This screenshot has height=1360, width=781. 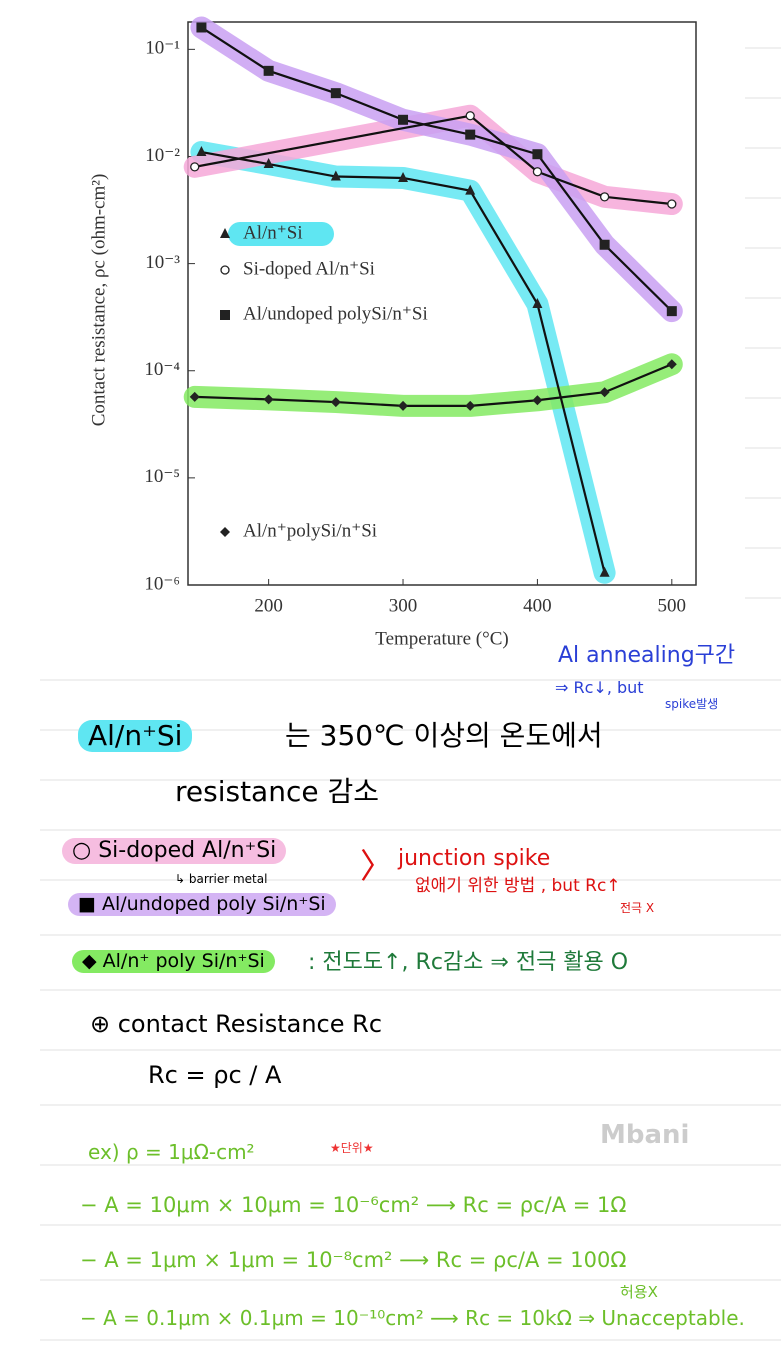 I want to click on note: junction spike, so click(x=474, y=858).